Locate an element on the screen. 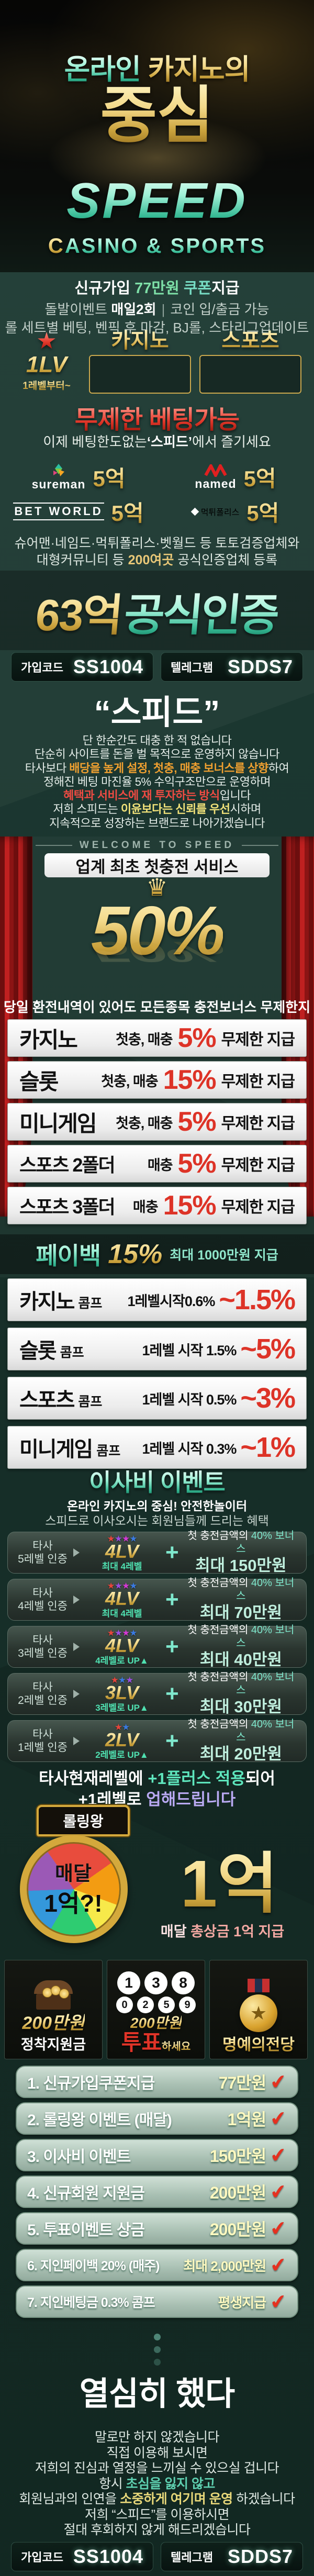 The height and width of the screenshot is (2576, 314). benefit-row-4: 4. 신규회원 지원금 200만원 ✔ is located at coordinates (157, 2192).